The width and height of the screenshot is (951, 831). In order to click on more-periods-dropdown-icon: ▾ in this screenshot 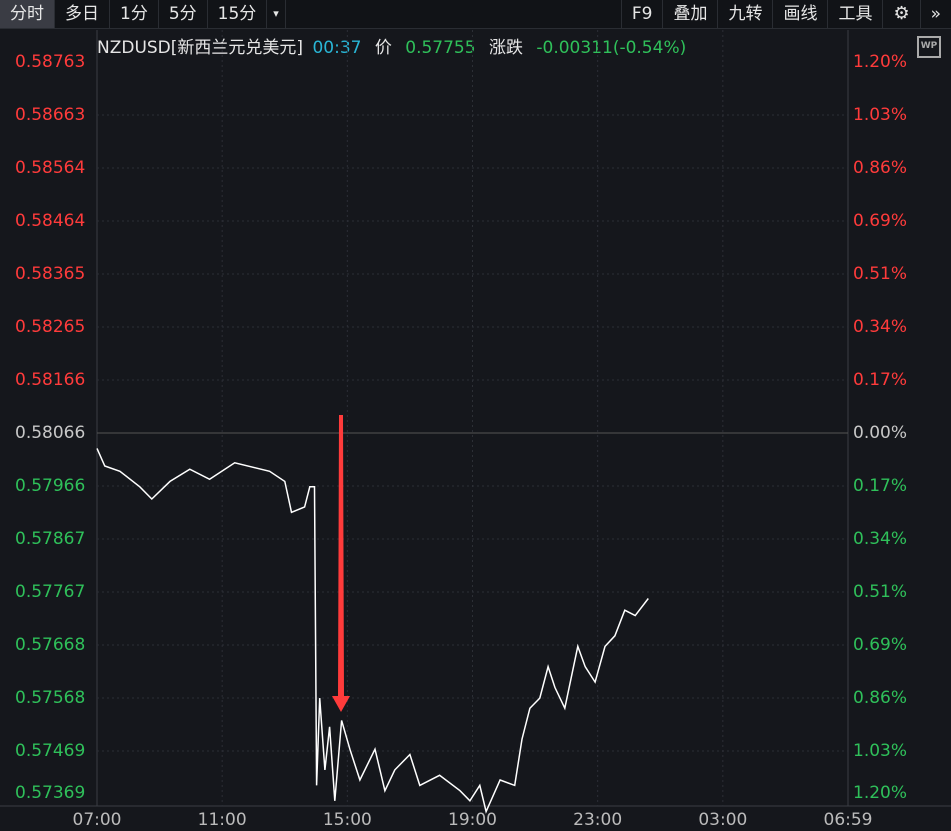, I will do `click(276, 14)`.